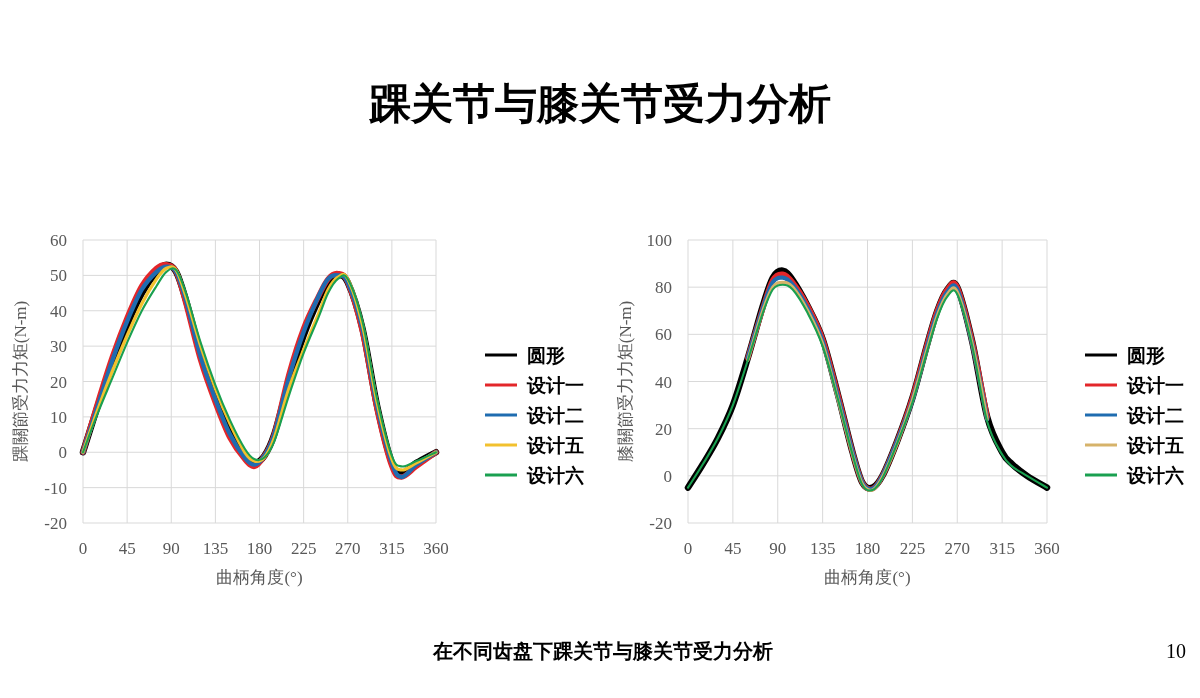 The height and width of the screenshot is (698, 1200). I want to click on text: 10, so click(1176, 651).